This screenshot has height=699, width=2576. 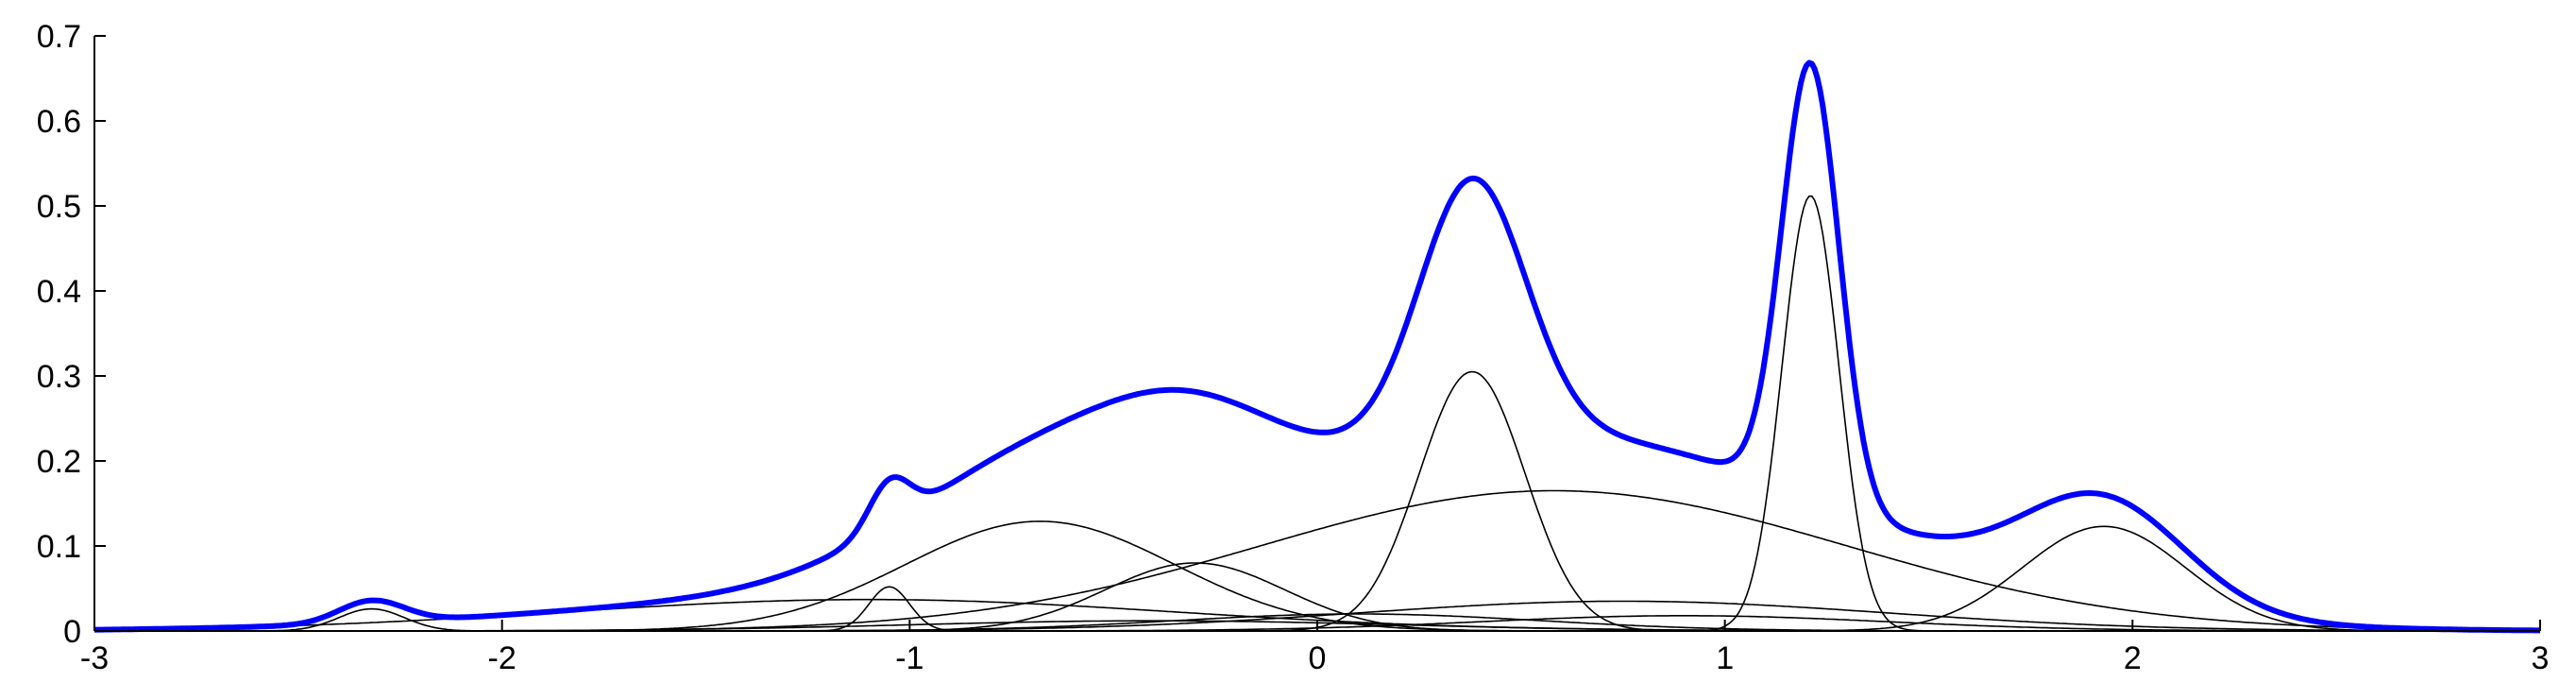 What do you see at coordinates (59, 462) in the screenshot?
I see `y-tick-label: 0.2` at bounding box center [59, 462].